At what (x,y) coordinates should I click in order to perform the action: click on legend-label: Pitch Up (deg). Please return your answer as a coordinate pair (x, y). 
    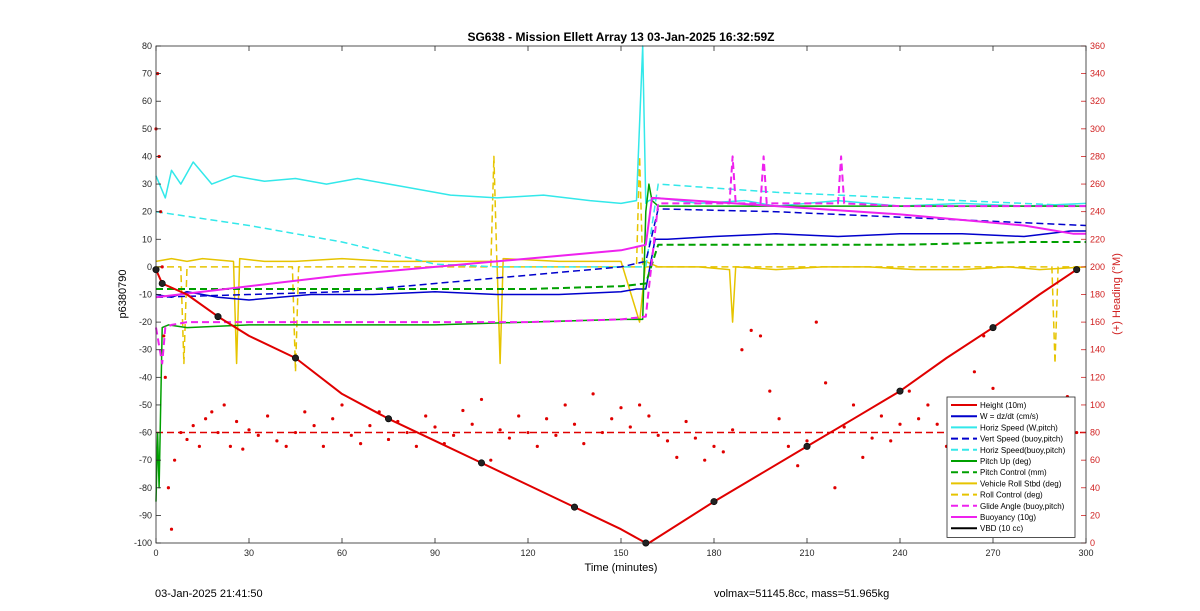
    Looking at the image, I should click on (1005, 461).